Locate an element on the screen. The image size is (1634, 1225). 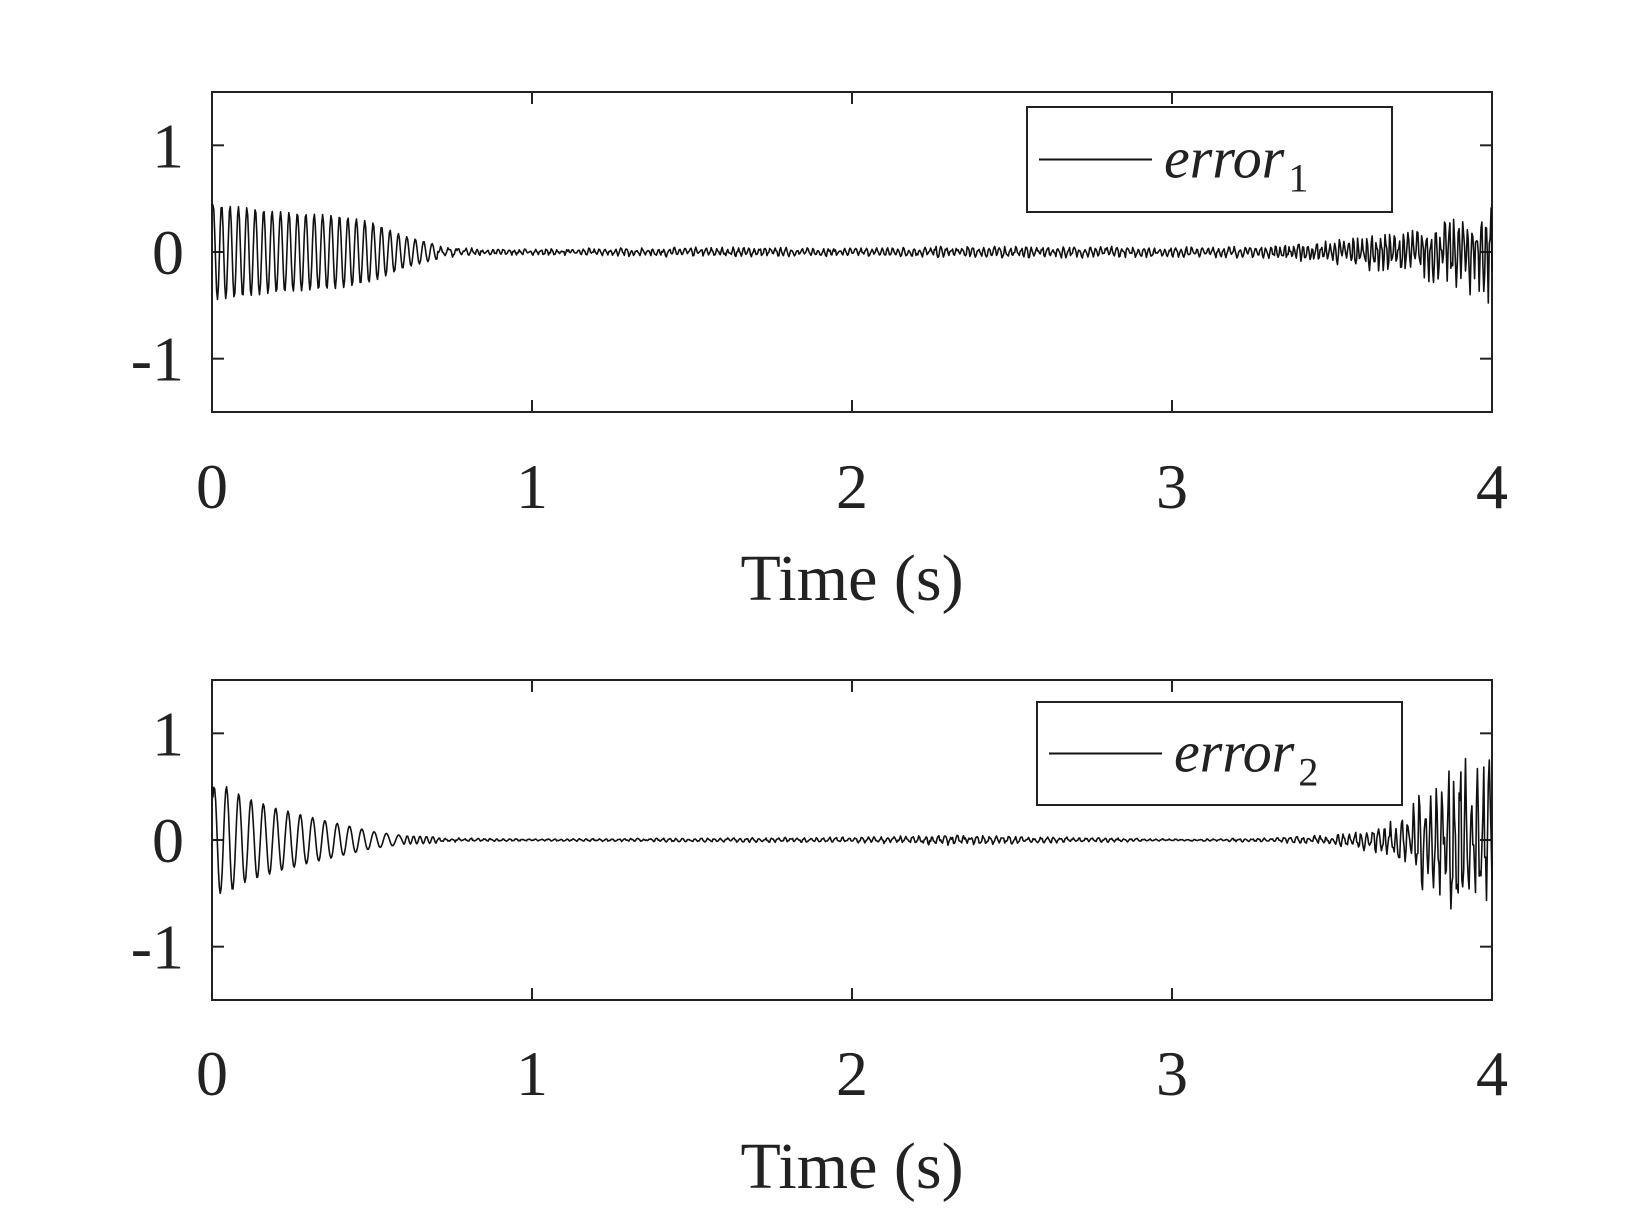
legend: error 1 is located at coordinates (1209, 159).